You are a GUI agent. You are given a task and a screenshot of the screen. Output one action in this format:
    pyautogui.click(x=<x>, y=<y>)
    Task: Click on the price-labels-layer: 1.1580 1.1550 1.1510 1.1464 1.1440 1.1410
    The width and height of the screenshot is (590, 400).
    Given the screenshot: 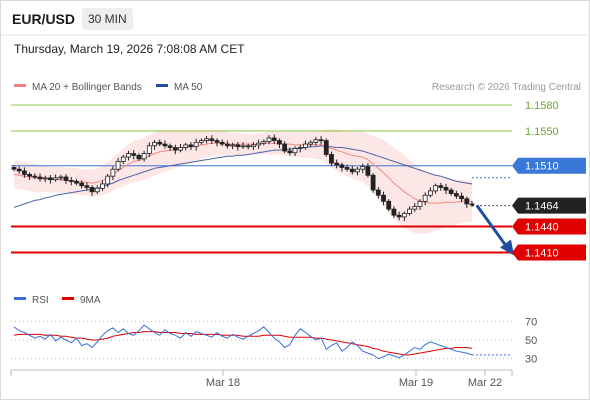 What is the action you would take?
    pyautogui.click(x=549, y=180)
    